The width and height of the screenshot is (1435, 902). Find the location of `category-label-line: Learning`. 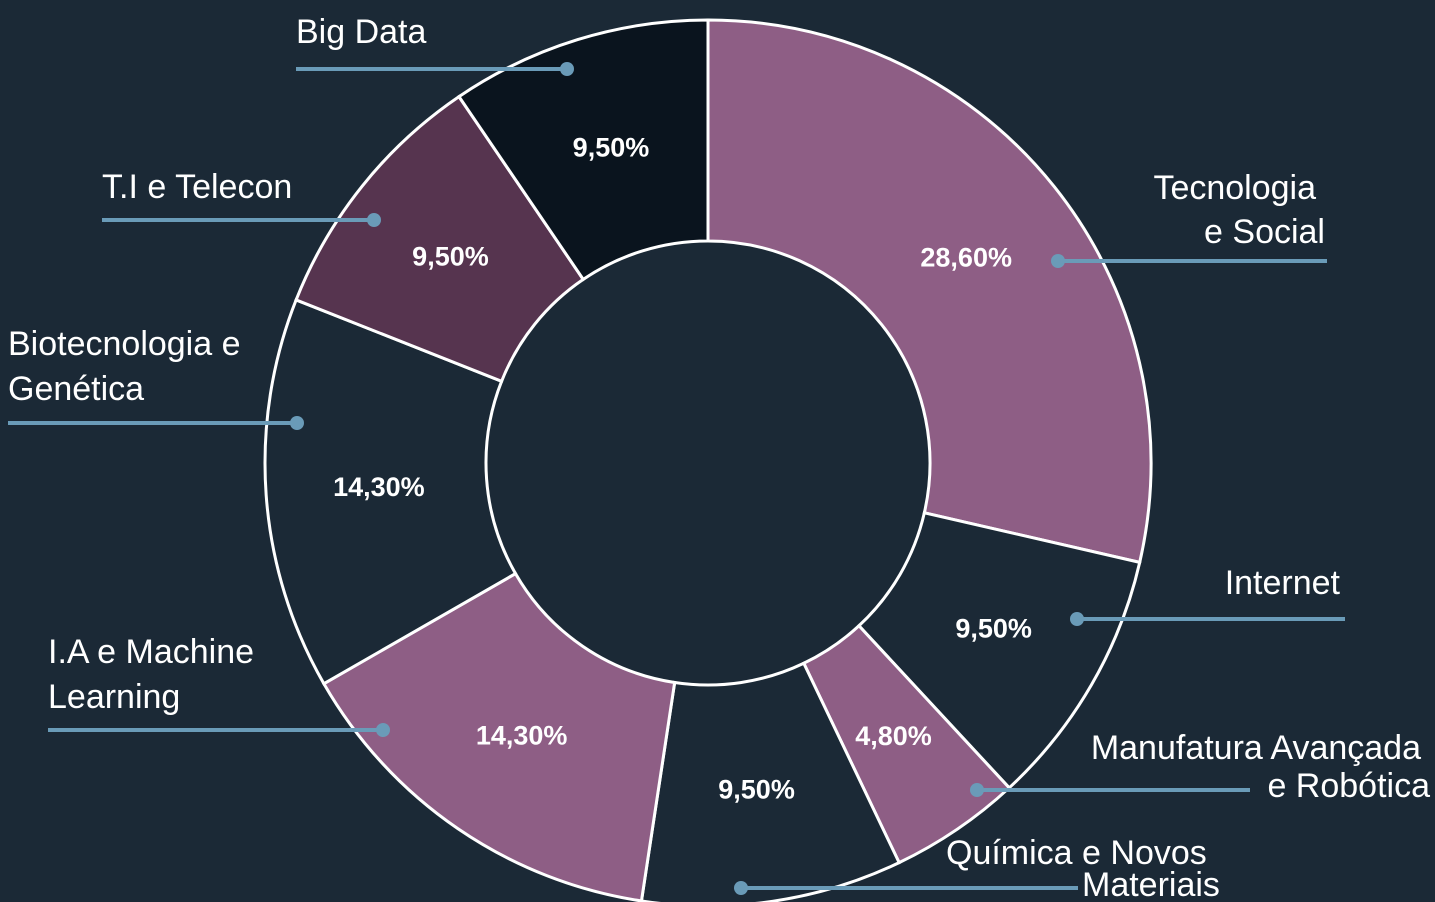

category-label-line: Learning is located at coordinates (114, 697).